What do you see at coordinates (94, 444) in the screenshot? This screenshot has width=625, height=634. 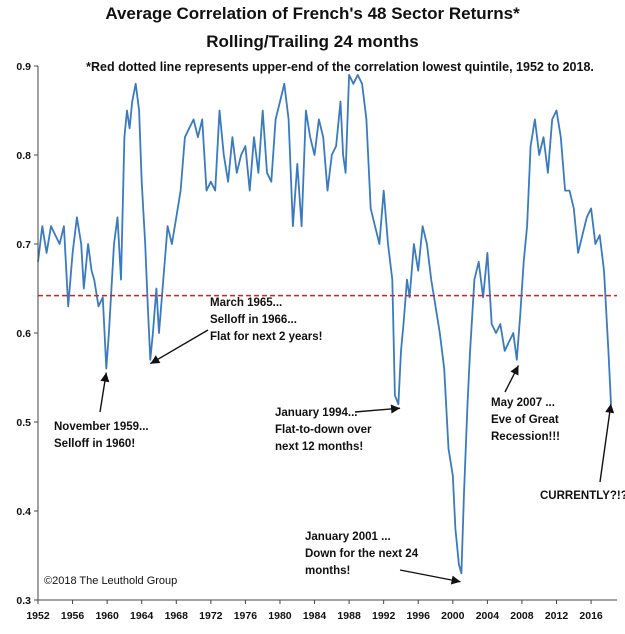 I see `annotation-text: Selloff in 1960!` at bounding box center [94, 444].